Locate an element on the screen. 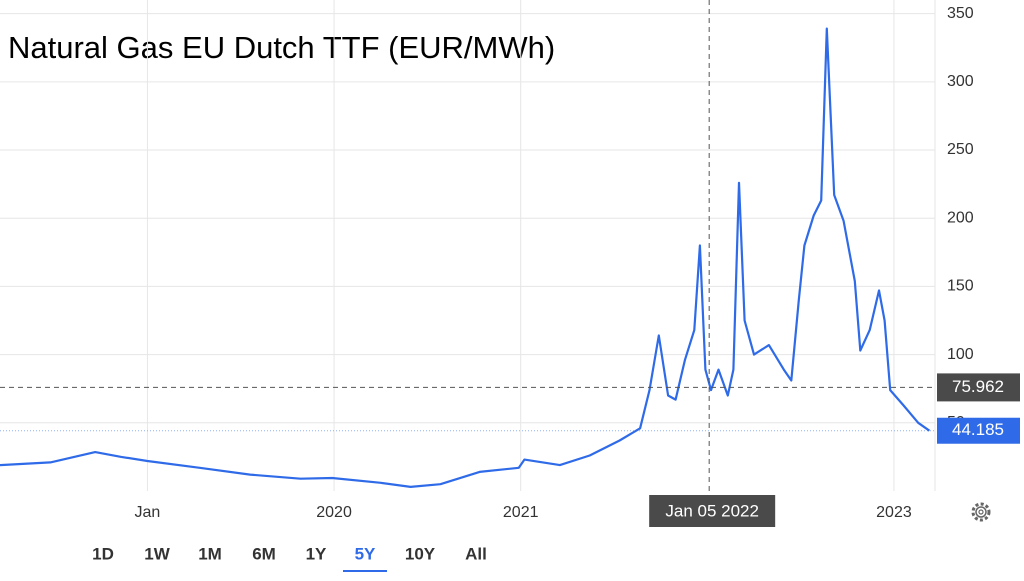 This screenshot has width=1024, height=581. gear-teeth is located at coordinates (981, 512).